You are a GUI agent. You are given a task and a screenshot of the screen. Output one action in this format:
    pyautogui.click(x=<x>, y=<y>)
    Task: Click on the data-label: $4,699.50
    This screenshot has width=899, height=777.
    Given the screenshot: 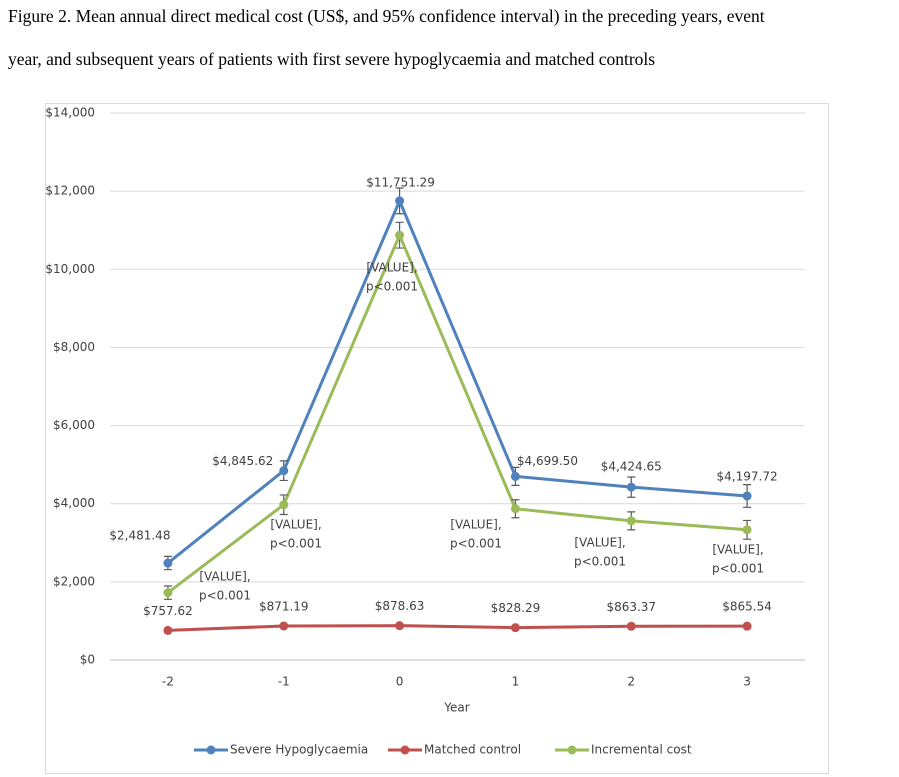 What is the action you would take?
    pyautogui.click(x=547, y=461)
    